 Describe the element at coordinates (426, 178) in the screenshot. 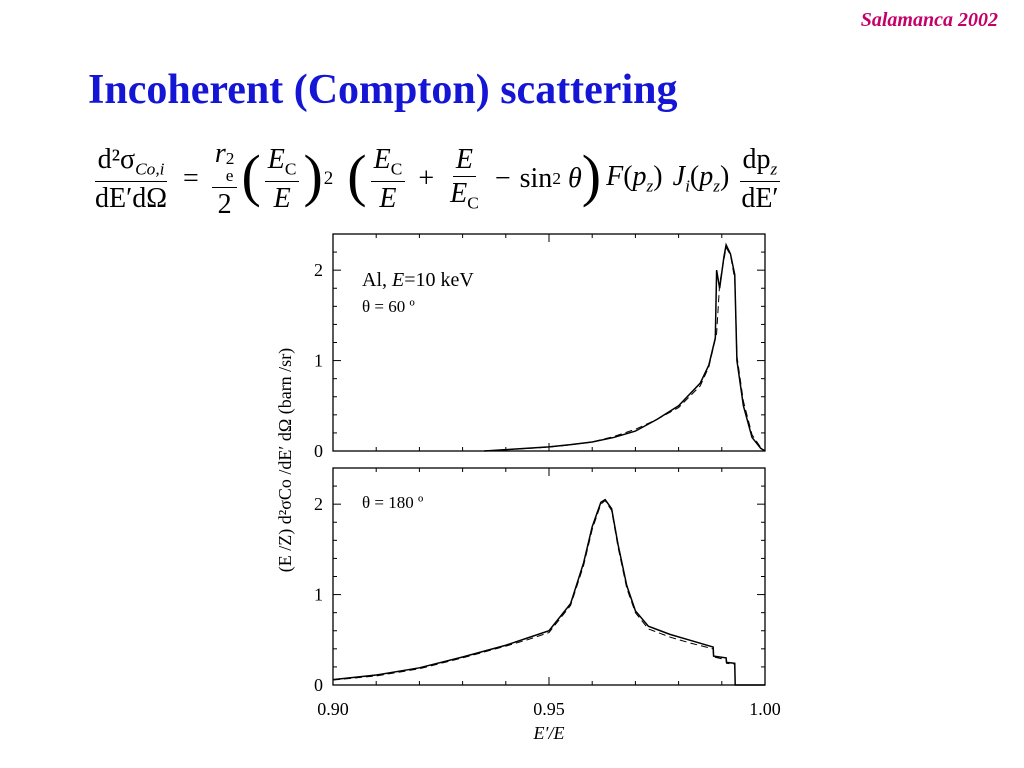

I see `formula-plus: +` at that location.